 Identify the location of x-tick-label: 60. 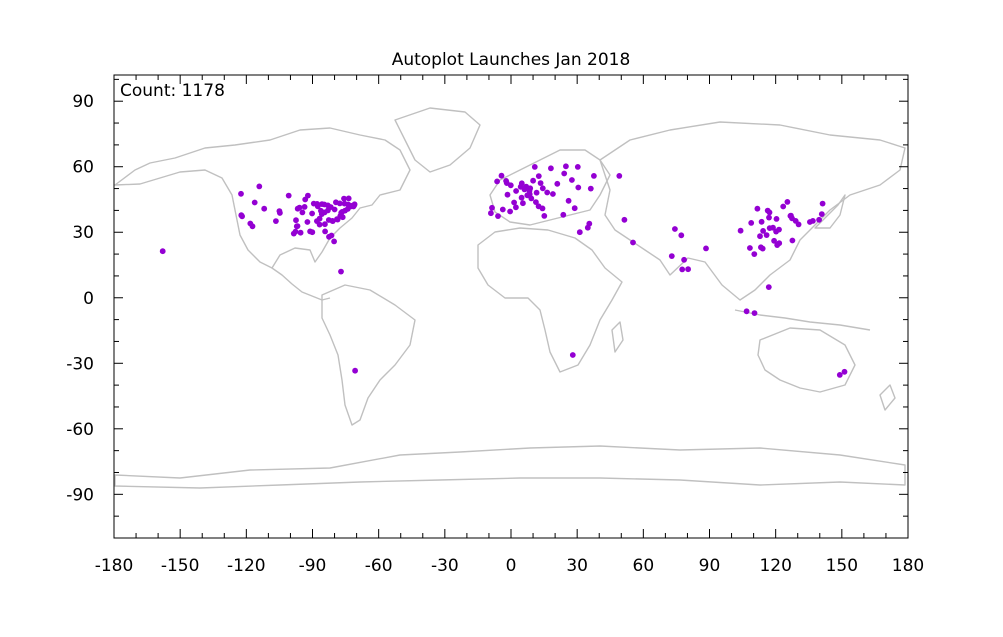
(644, 566).